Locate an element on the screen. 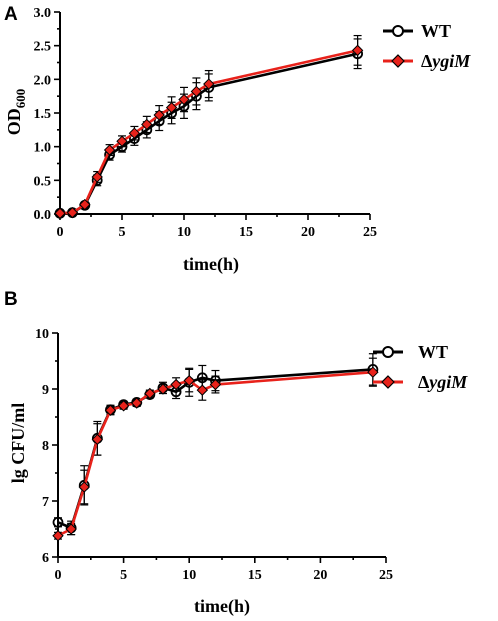 The image size is (498, 621). legend-b-ygim-label: ΔygiM is located at coordinates (443, 382).